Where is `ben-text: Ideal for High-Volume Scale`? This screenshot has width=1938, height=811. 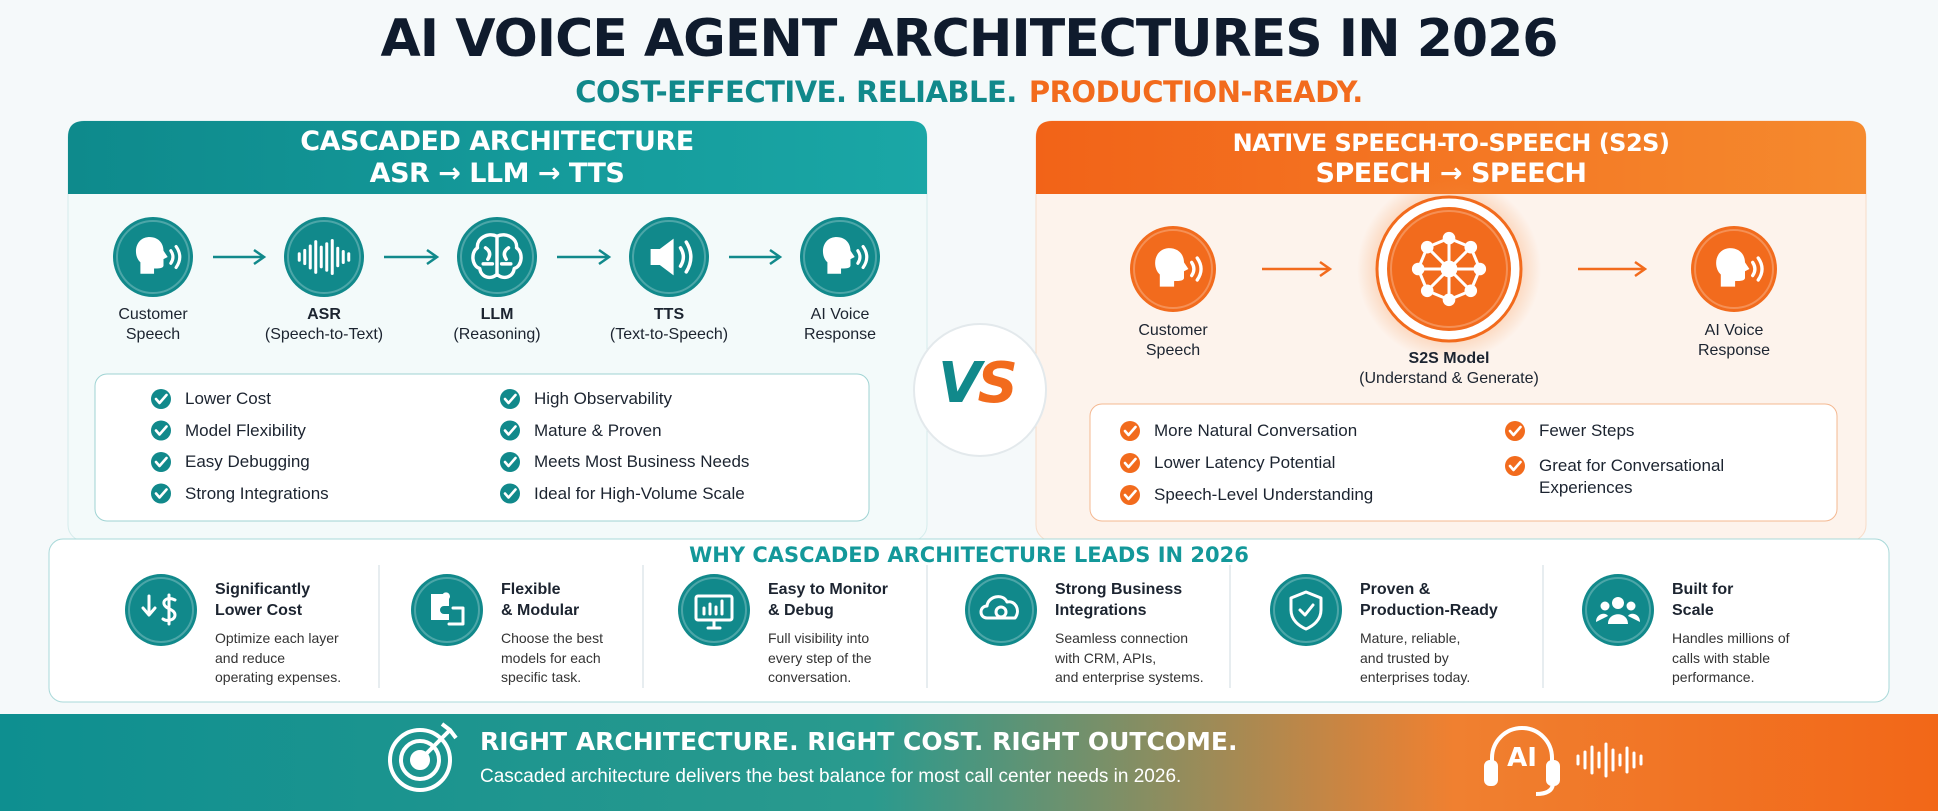
ben-text: Ideal for High-Volume Scale is located at coordinates (639, 493).